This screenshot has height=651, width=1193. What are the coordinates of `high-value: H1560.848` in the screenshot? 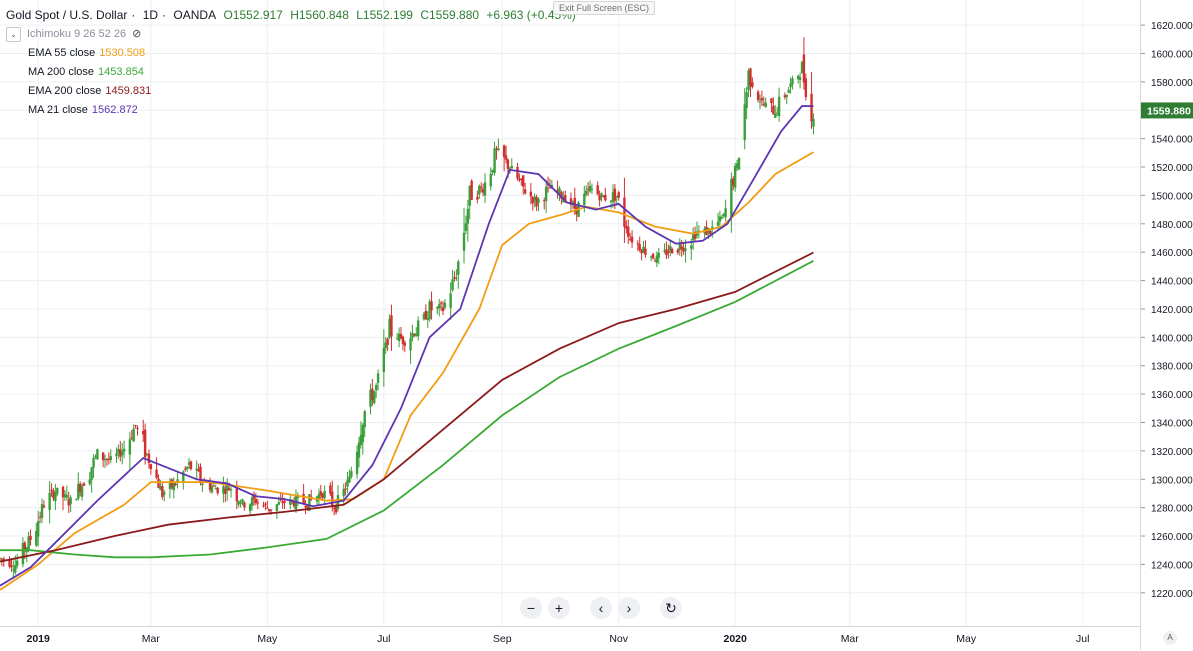 It's located at (319, 15).